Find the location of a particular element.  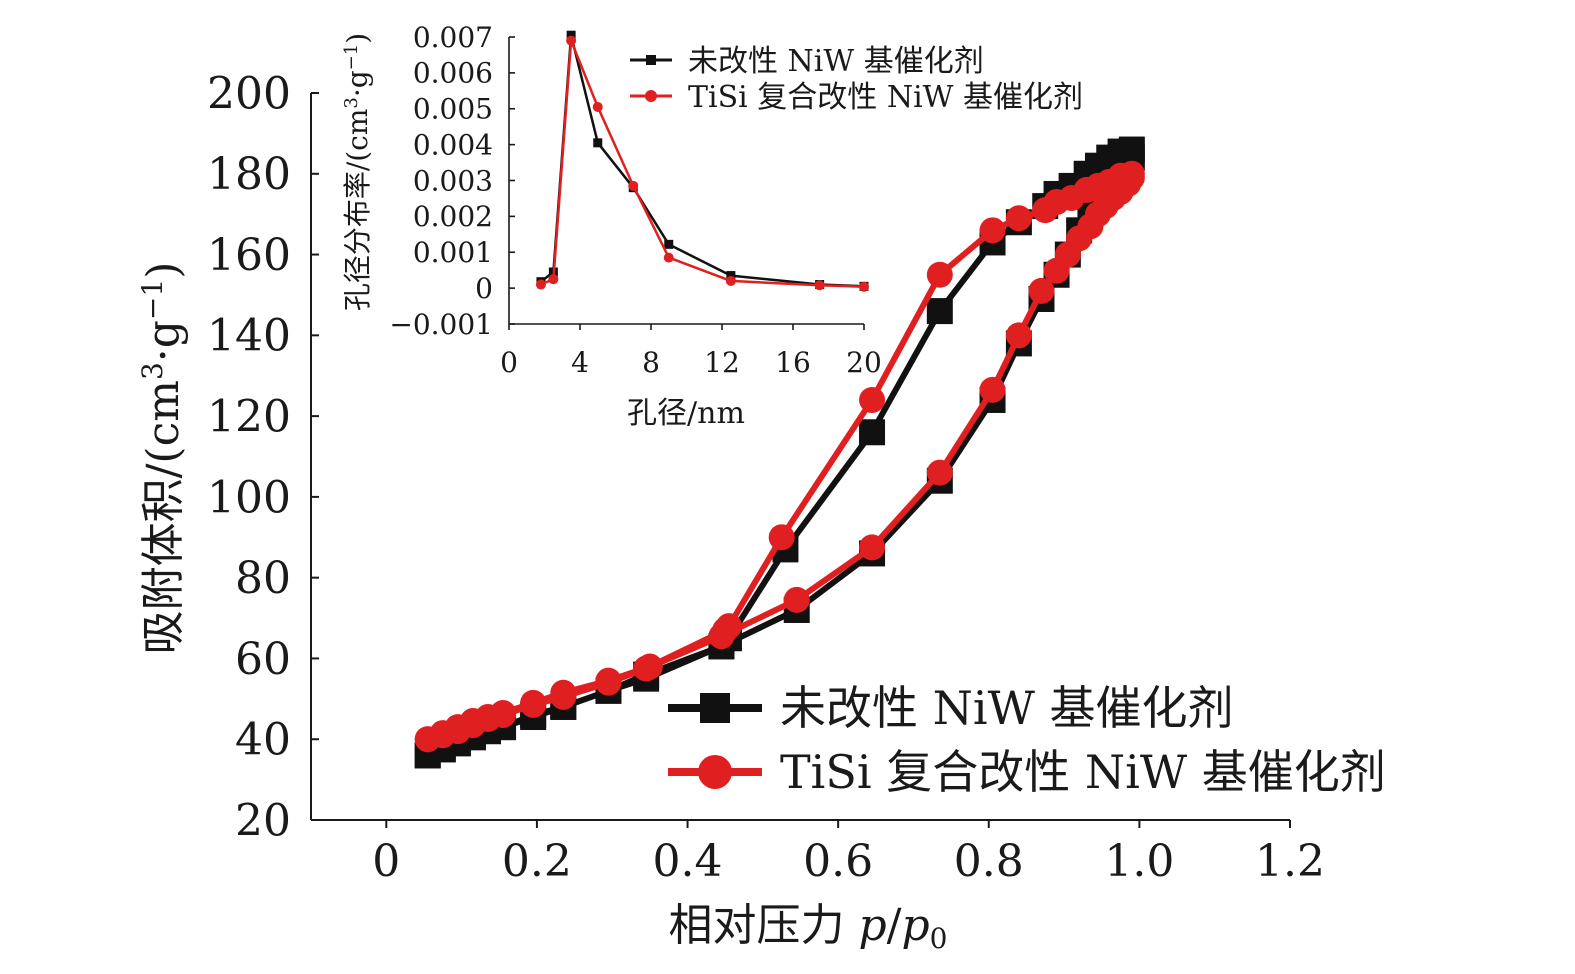

main-x-tick-label: 0.4 is located at coordinates (688, 861).